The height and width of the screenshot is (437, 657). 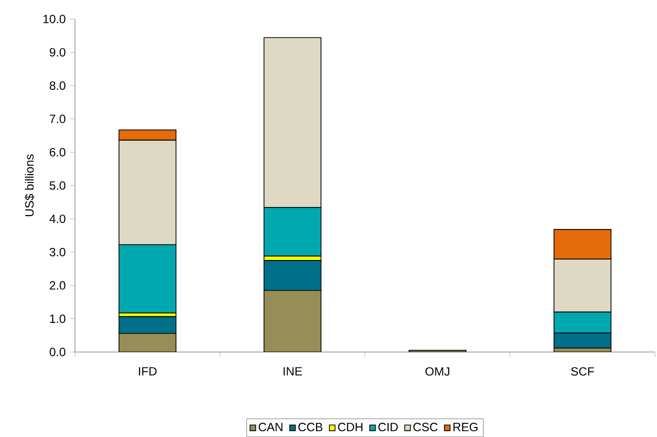 What do you see at coordinates (582, 371) in the screenshot?
I see `x-tick-label: SCF` at bounding box center [582, 371].